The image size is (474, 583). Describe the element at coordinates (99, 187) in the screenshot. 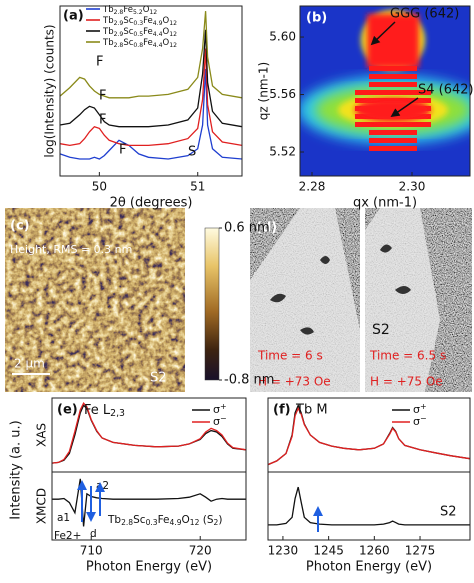

I see `x-tick-label: 50` at that location.